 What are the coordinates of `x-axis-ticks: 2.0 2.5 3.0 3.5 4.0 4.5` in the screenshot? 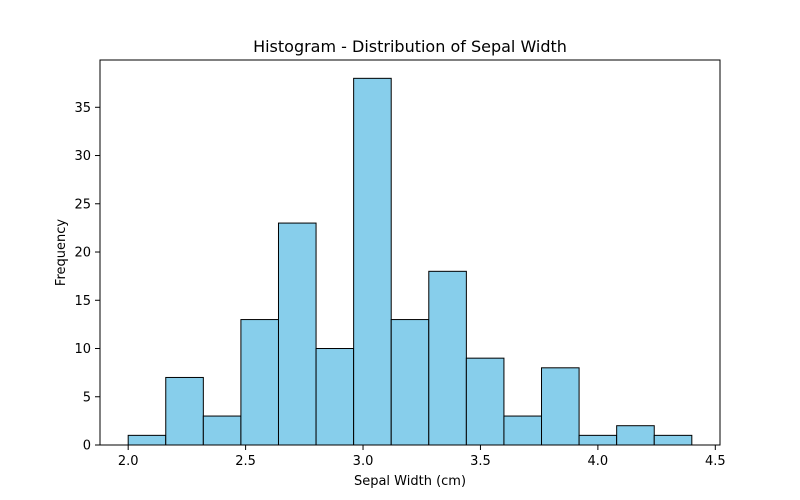 It's located at (422, 457).